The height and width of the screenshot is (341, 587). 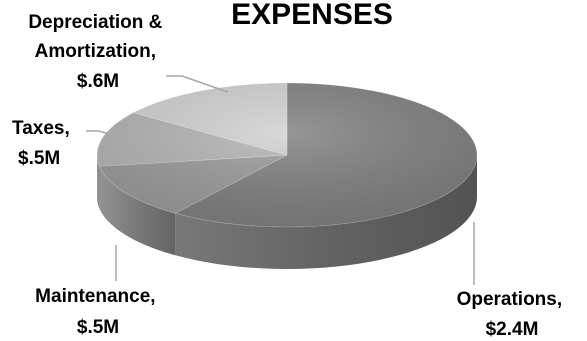 What do you see at coordinates (137, 211) in the screenshot?
I see `pie-side-shade-maintenance` at bounding box center [137, 211].